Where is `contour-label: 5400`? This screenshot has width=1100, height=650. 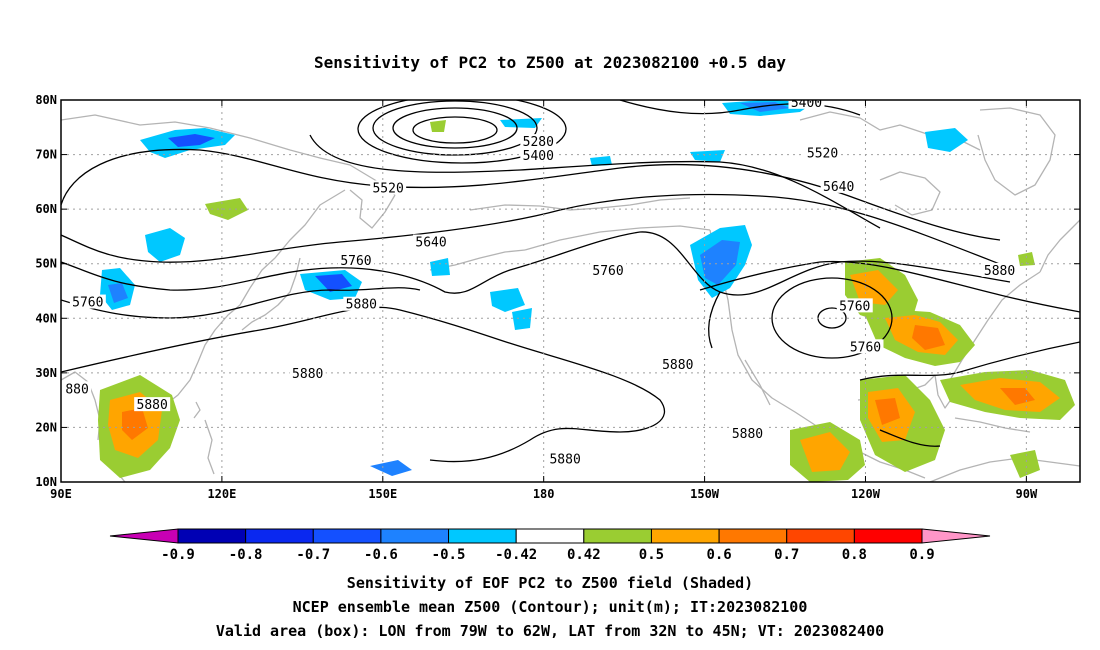 contour-label: 5400 is located at coordinates (806, 103).